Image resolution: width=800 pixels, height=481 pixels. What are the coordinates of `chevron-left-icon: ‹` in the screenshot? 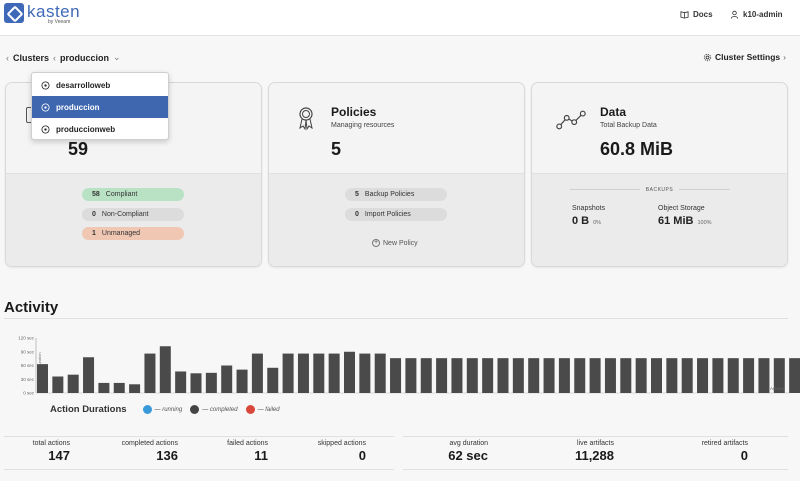 It's located at (7, 57).